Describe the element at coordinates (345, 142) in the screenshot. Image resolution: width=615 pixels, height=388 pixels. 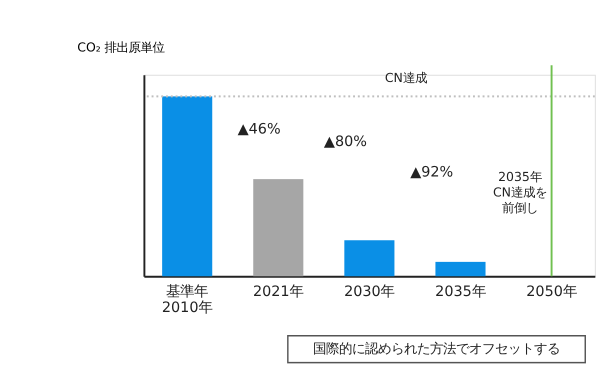
I see `annotation: ▲80%` at that location.